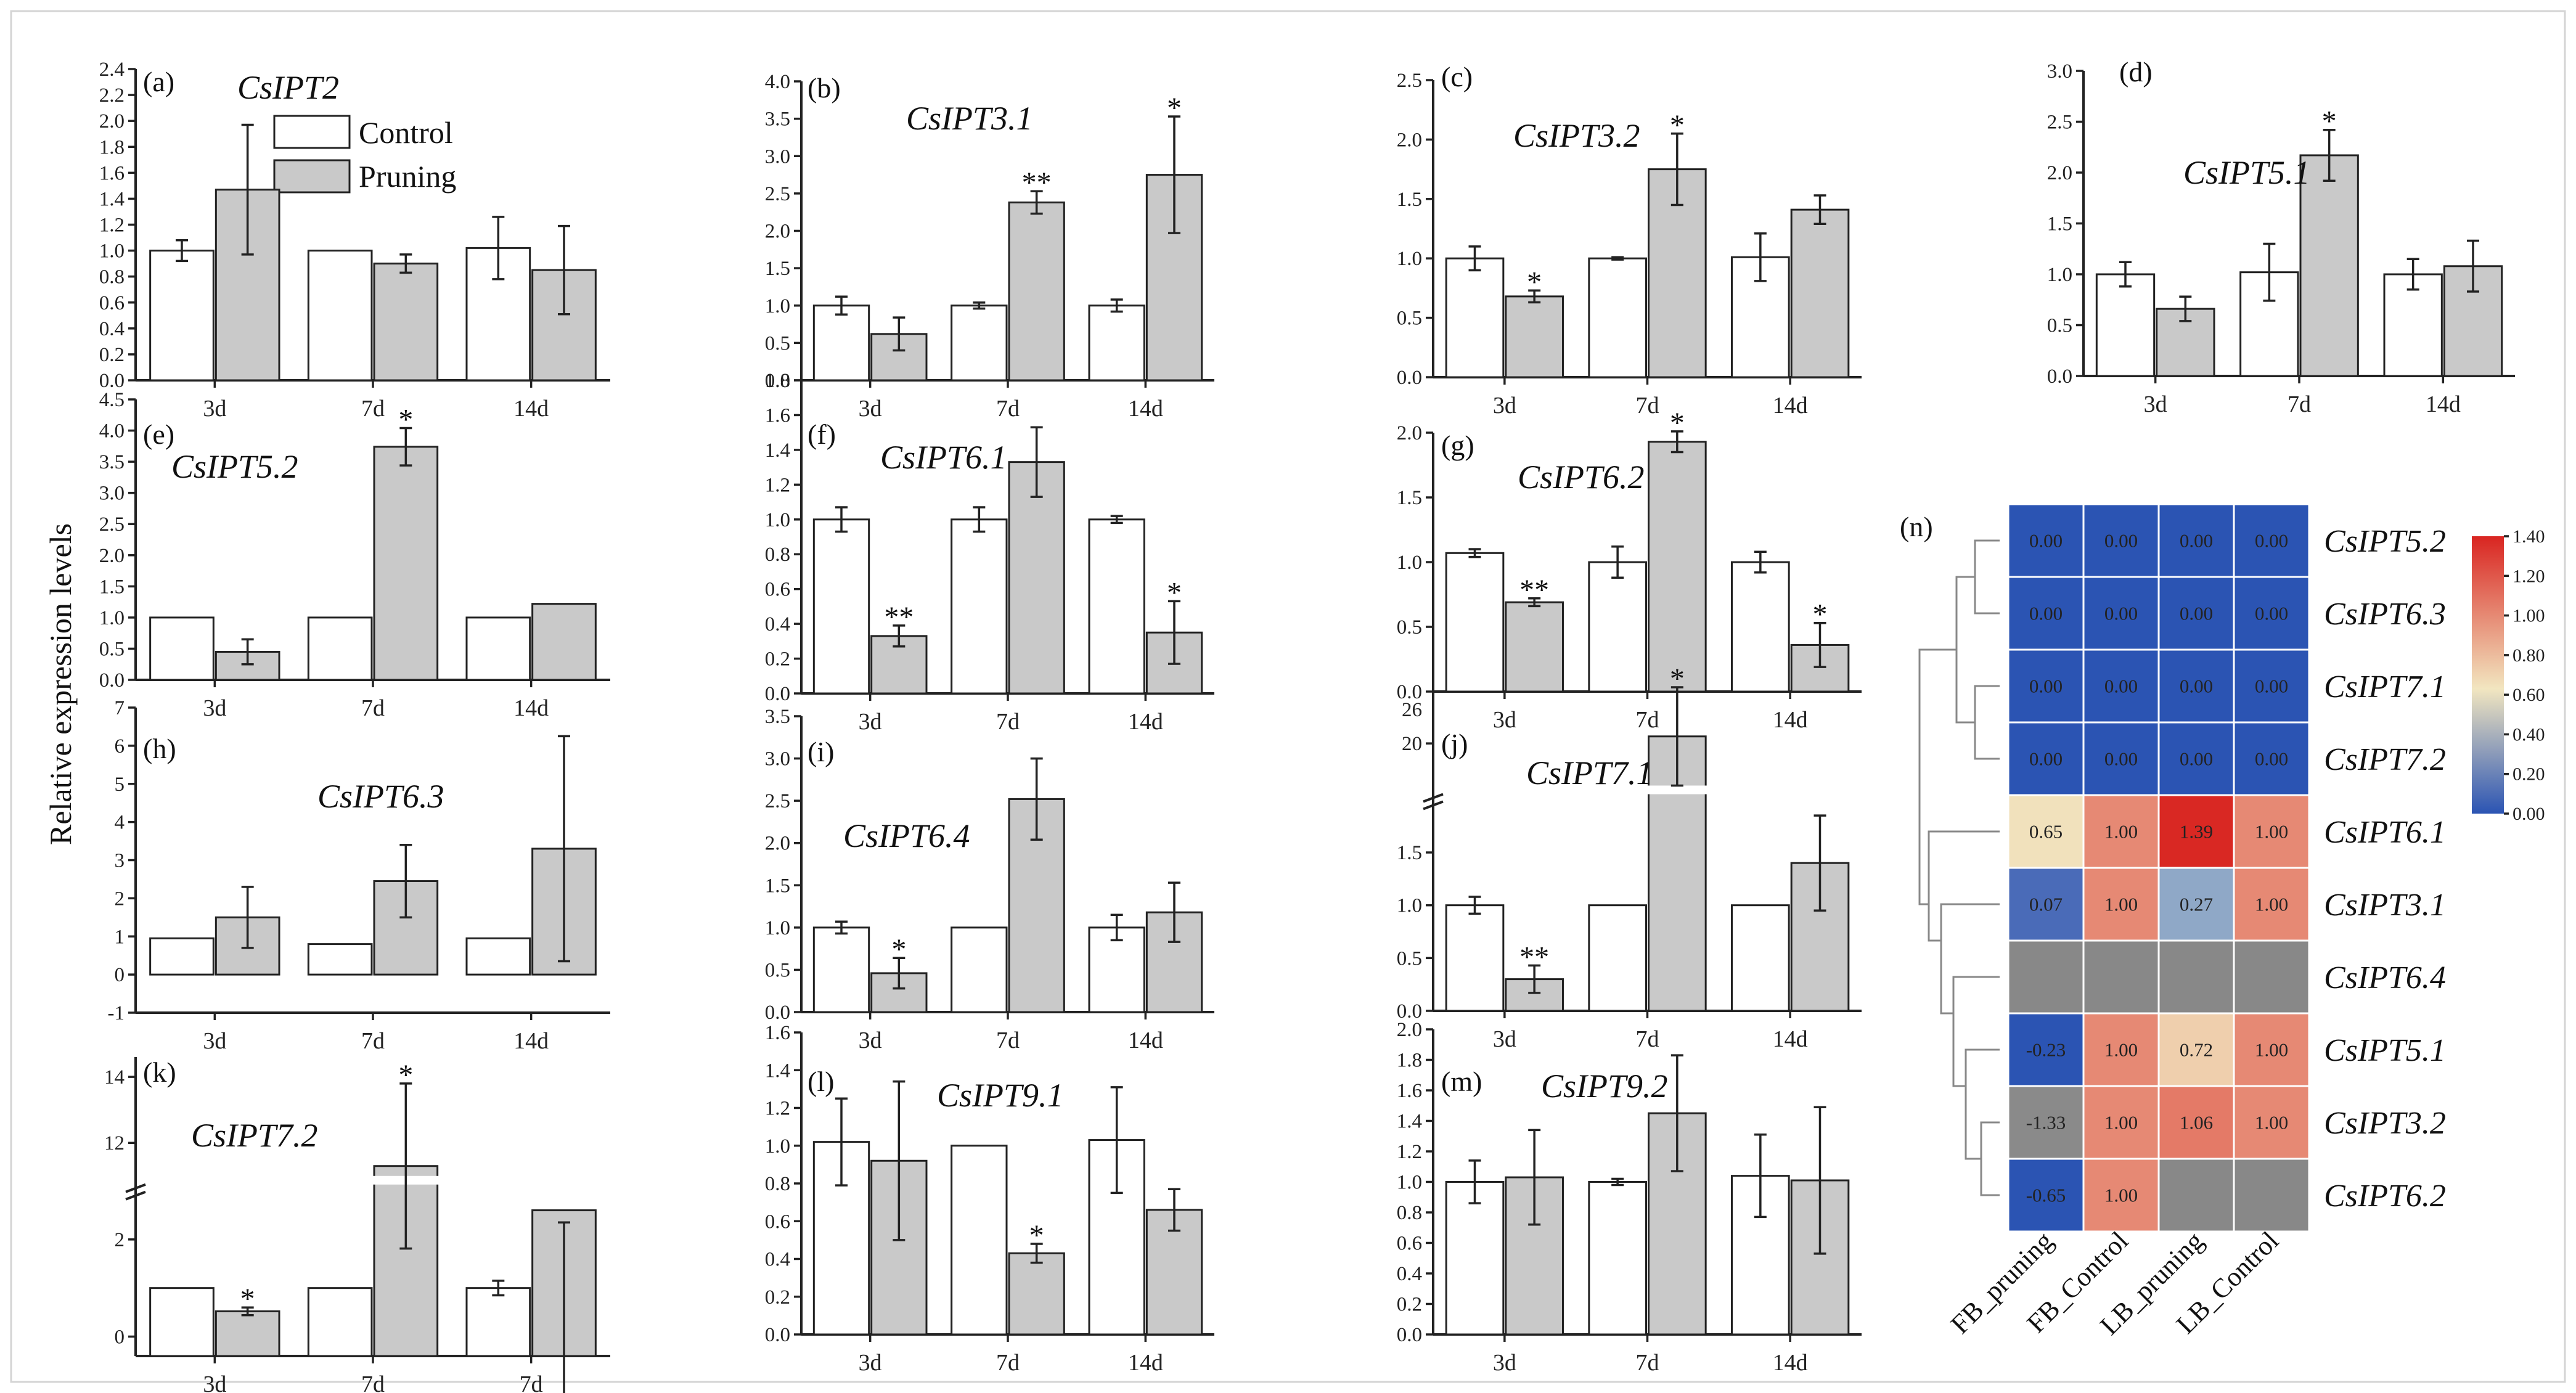 The image size is (2576, 1393). What do you see at coordinates (777, 194) in the screenshot?
I see `y-tick-label: 2.5` at bounding box center [777, 194].